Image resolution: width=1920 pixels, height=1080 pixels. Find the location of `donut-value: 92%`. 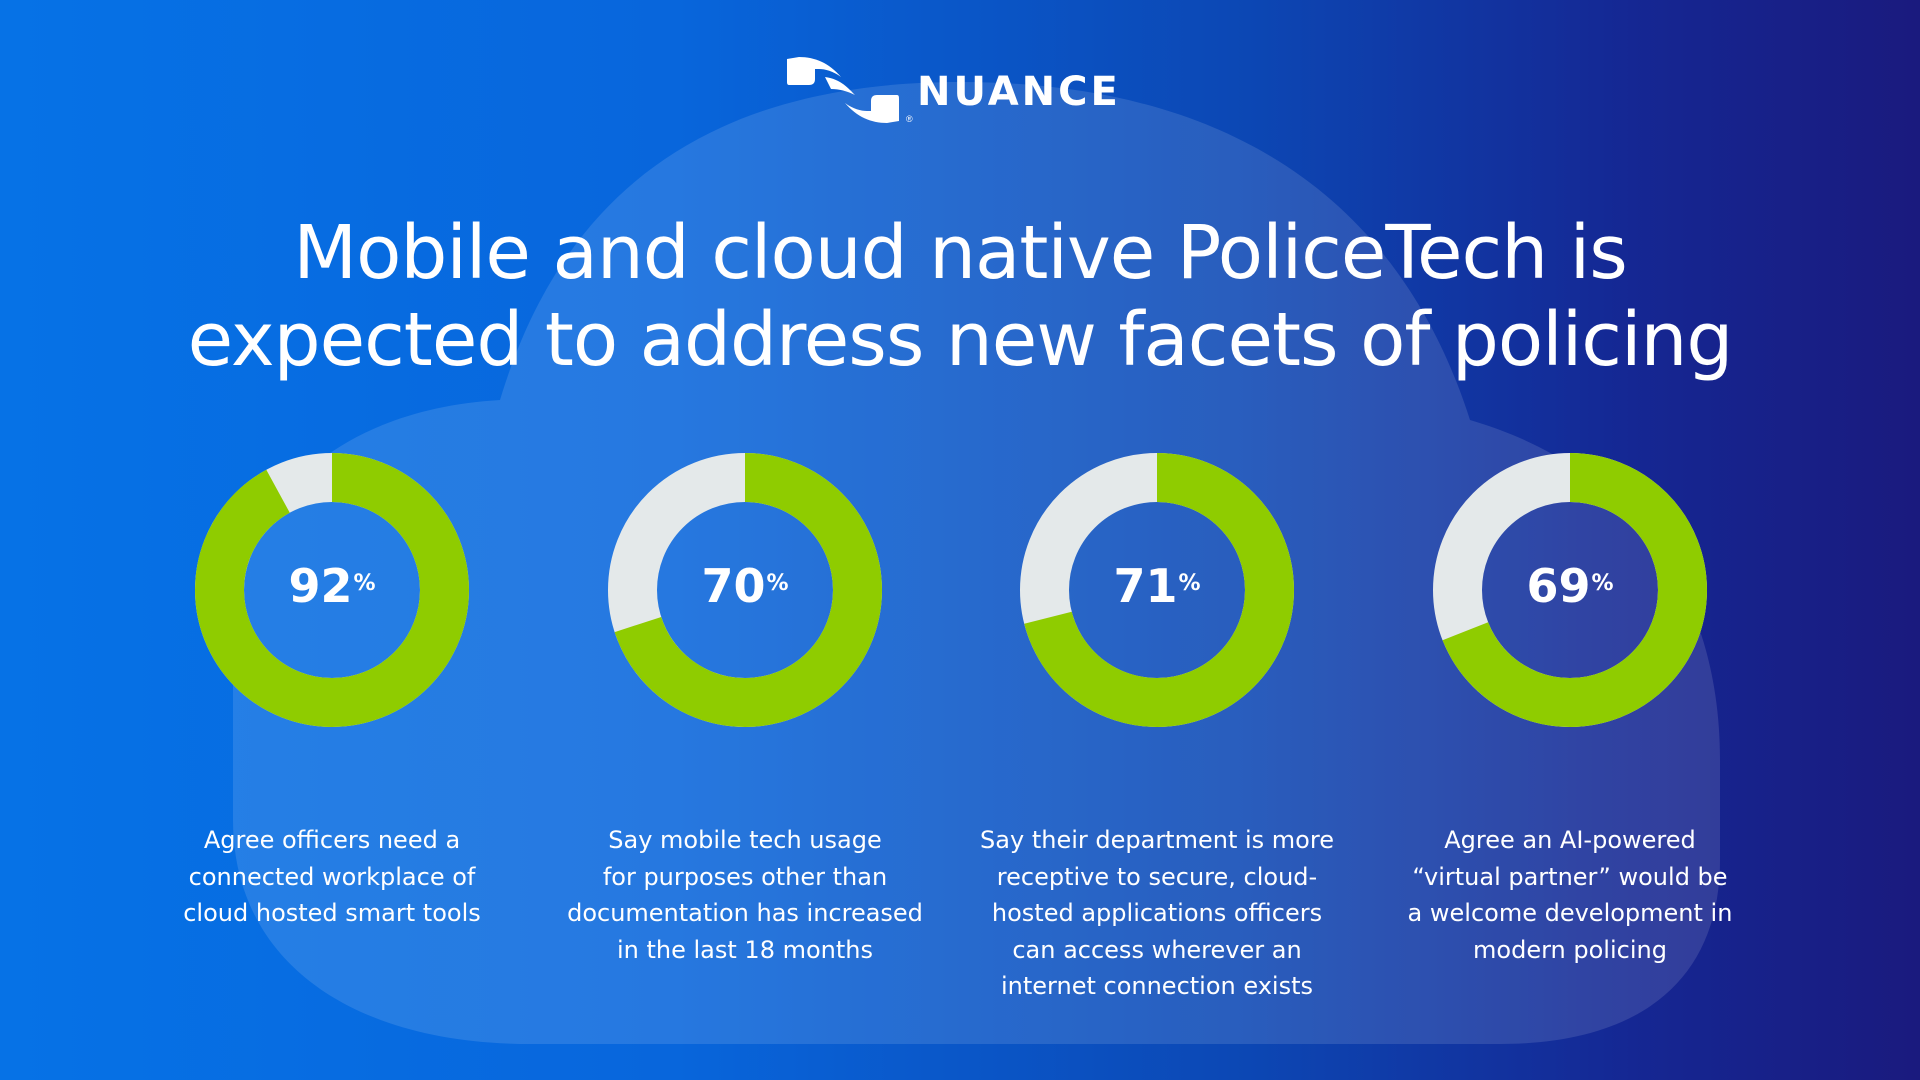

donut-value: 92% is located at coordinates (332, 586).